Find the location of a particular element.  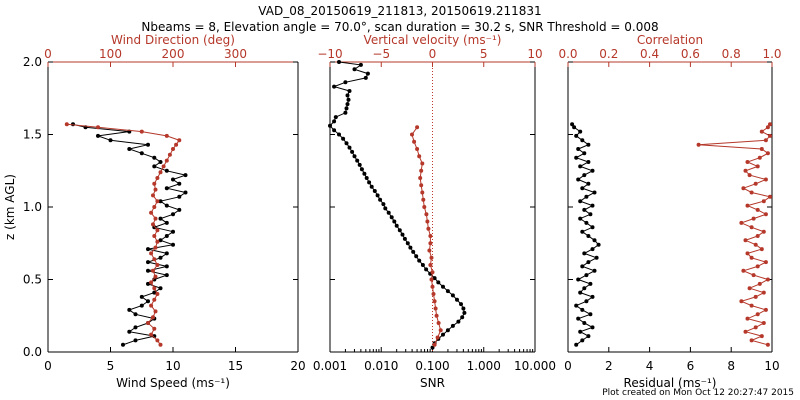

wind-xtick-label: 15 is located at coordinates (235, 366).